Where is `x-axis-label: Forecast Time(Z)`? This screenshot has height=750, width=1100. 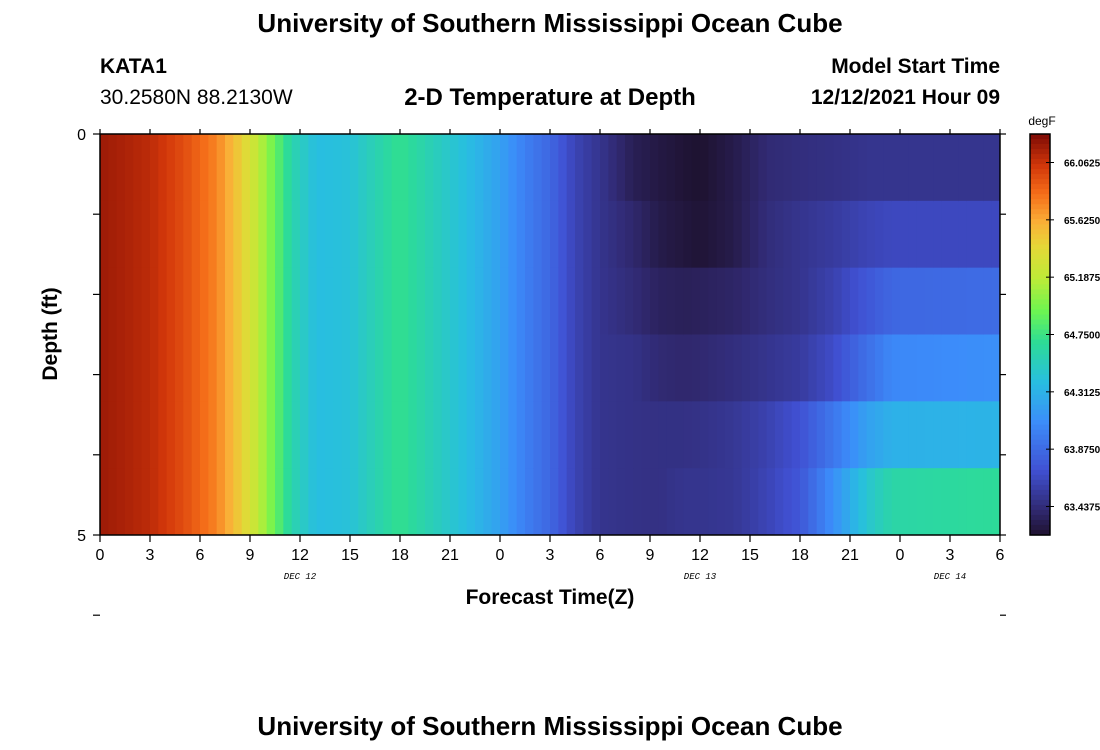 x-axis-label: Forecast Time(Z) is located at coordinates (550, 597).